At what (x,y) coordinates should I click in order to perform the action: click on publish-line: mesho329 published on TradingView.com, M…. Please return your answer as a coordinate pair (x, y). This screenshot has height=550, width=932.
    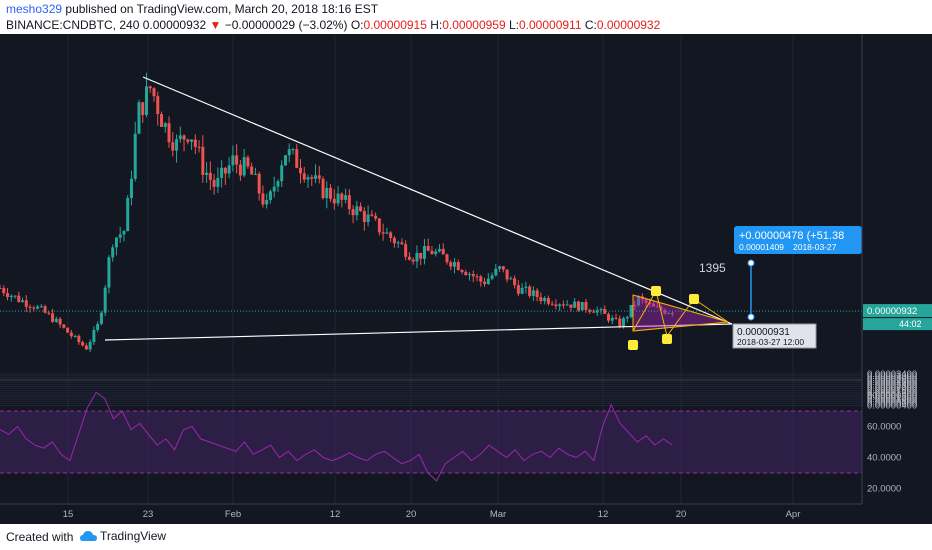
    Looking at the image, I should click on (192, 9).